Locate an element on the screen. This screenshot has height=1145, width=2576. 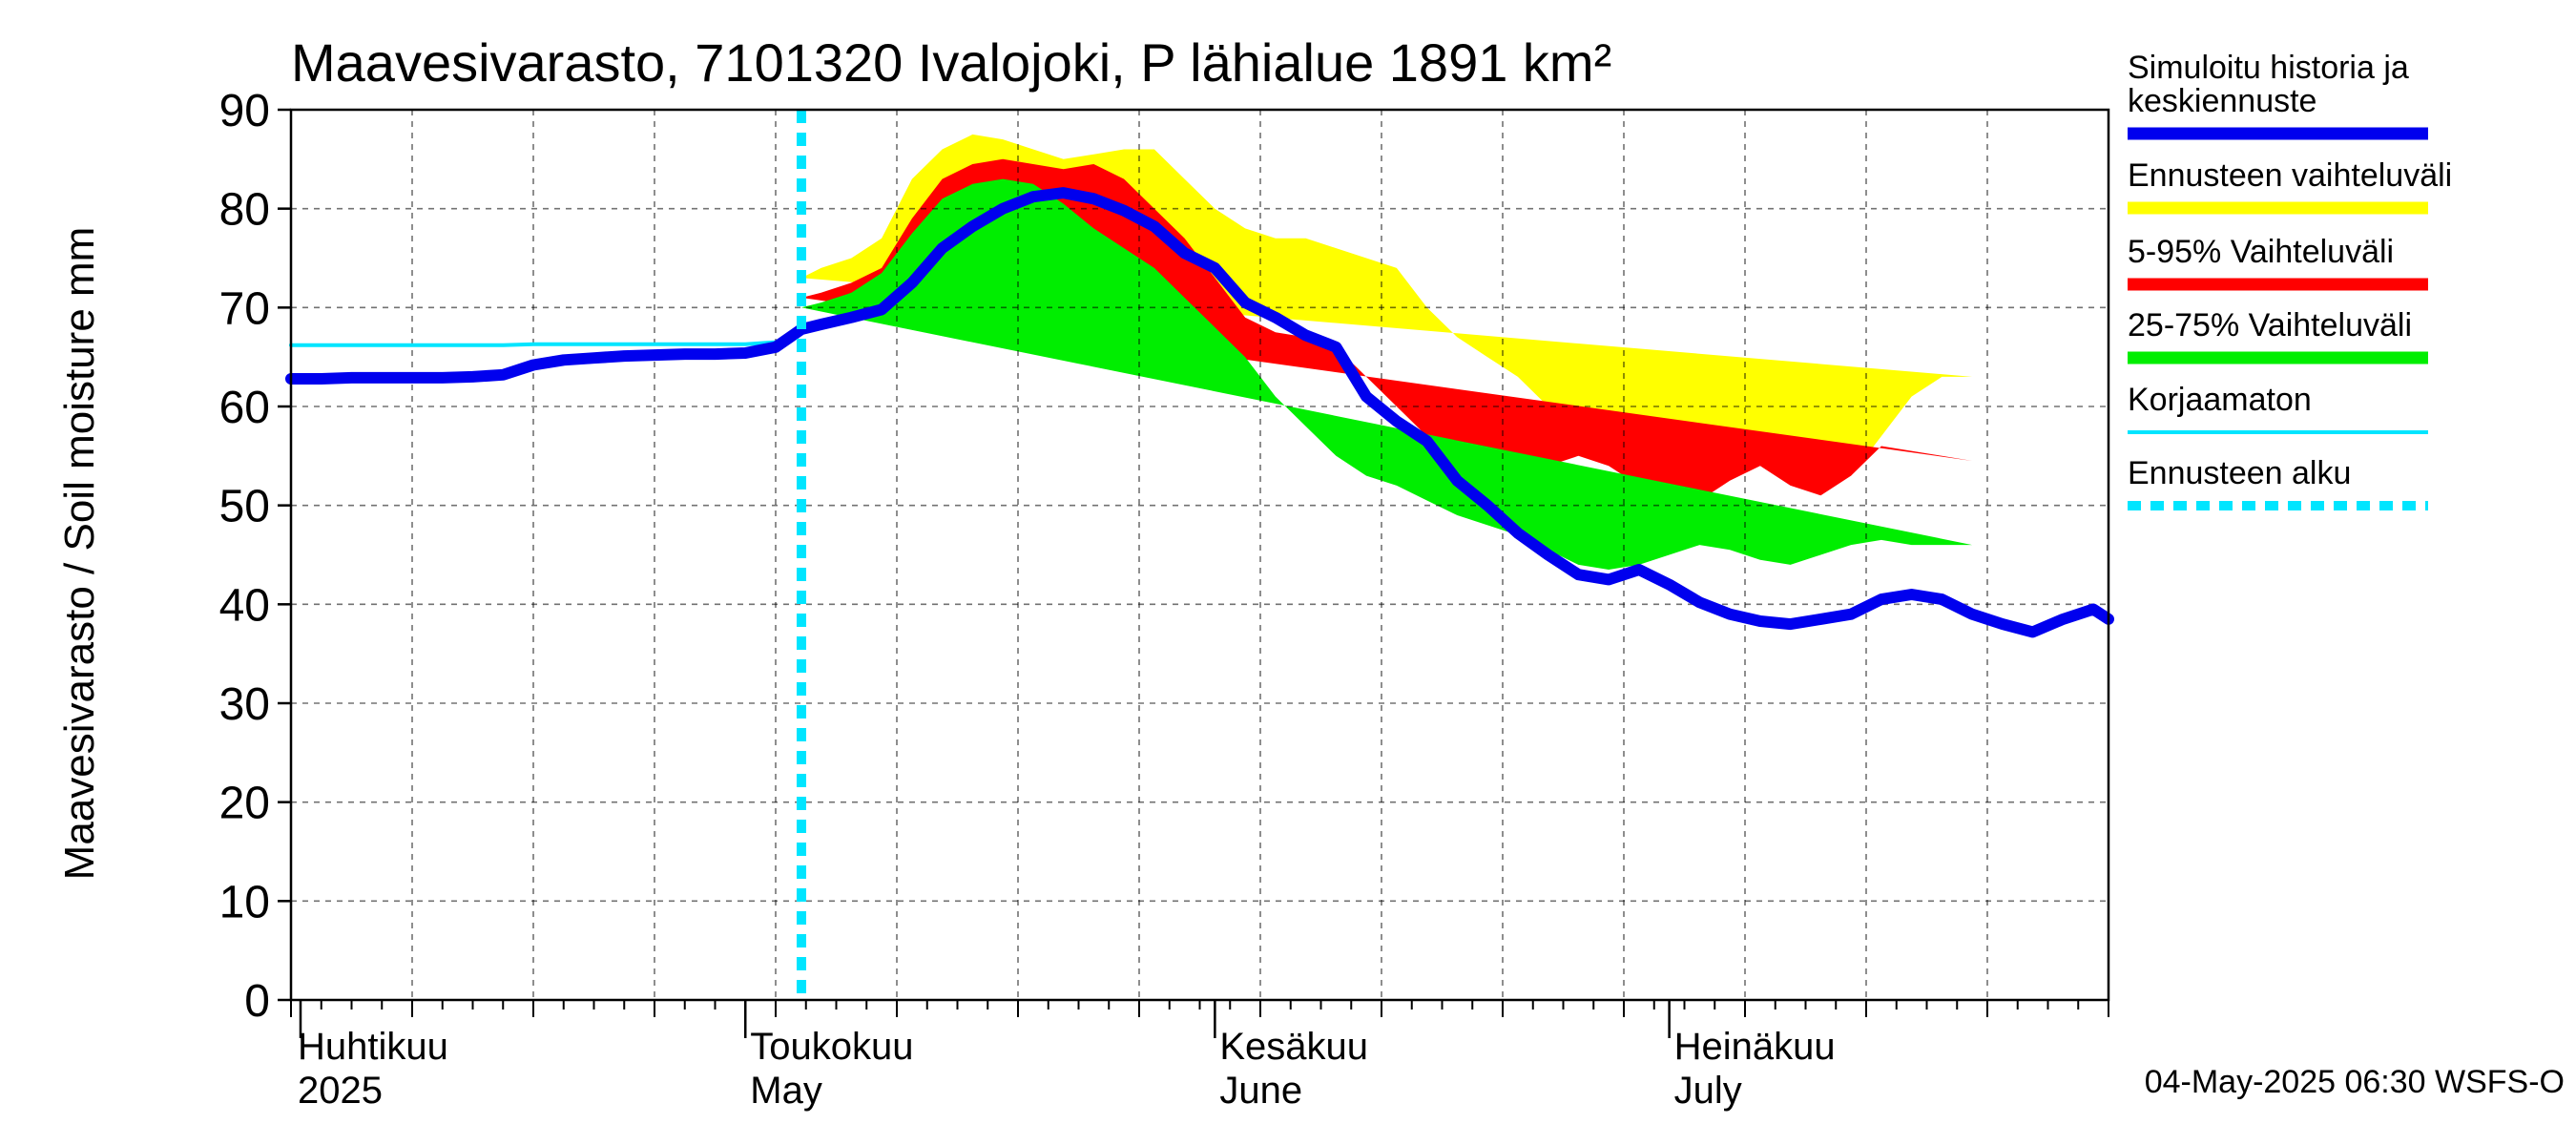
month-label-fi: Kesäkuu is located at coordinates (1293, 1047).